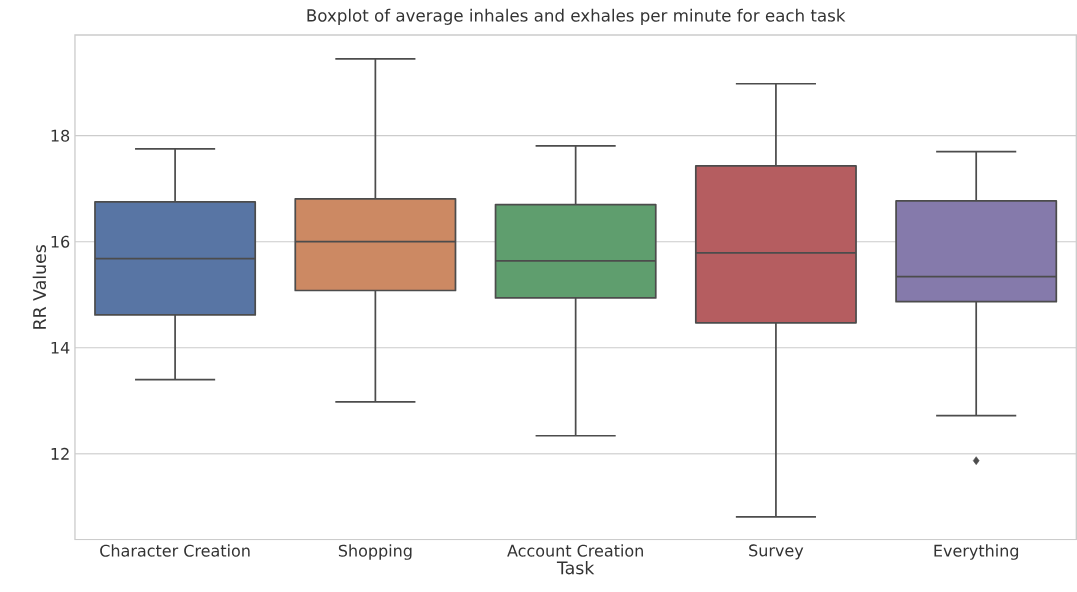 The height and width of the screenshot is (592, 1077). I want to click on x-tick-label: Shopping, so click(375, 552).